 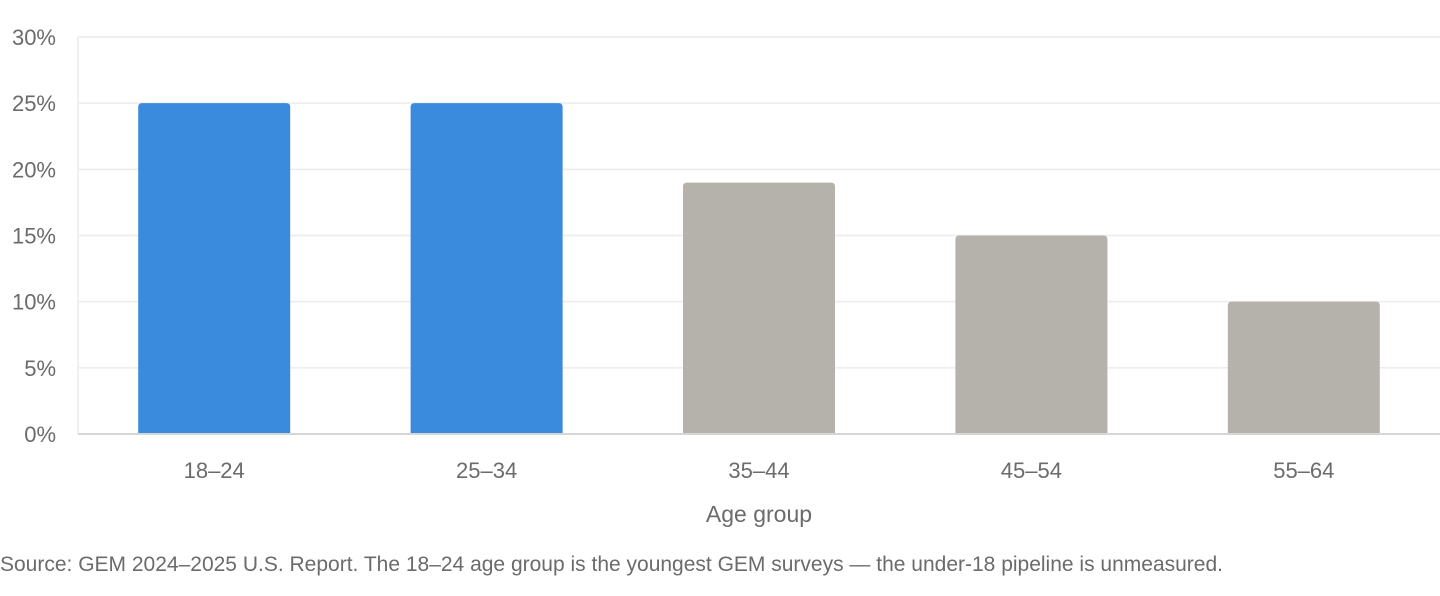 I want to click on y-tick-label: 5%, so click(x=40, y=368).